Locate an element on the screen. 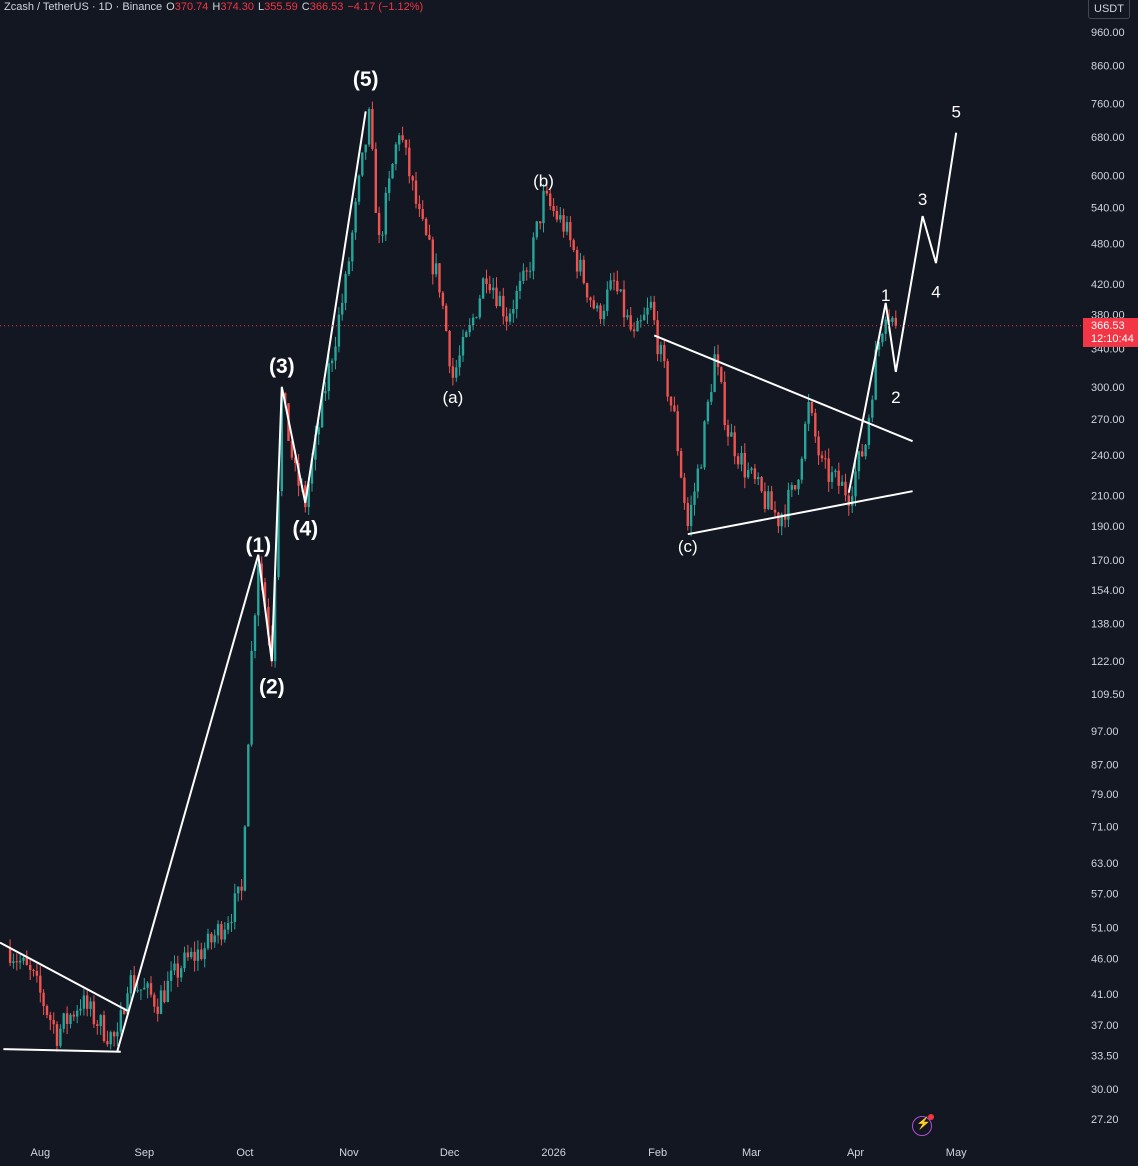  open-value: 370.74 is located at coordinates (191, 7).